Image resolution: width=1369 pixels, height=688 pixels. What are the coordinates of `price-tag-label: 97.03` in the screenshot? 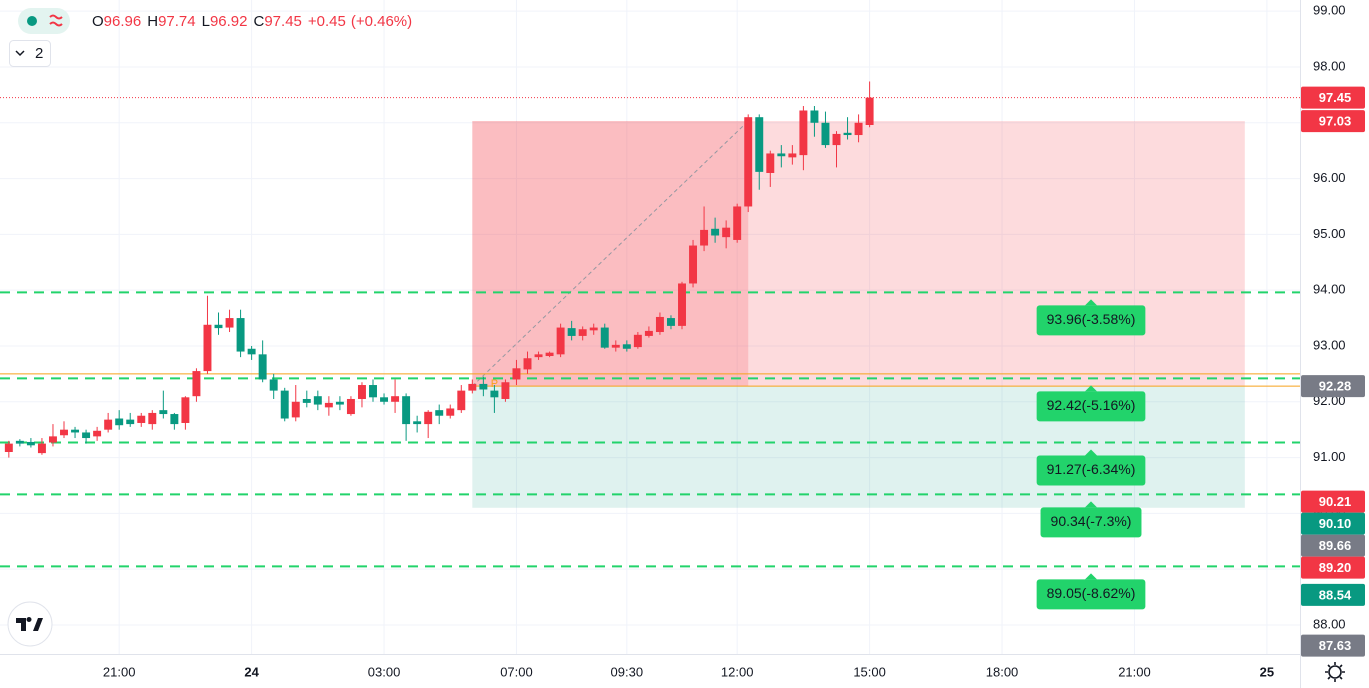 It's located at (1335, 121).